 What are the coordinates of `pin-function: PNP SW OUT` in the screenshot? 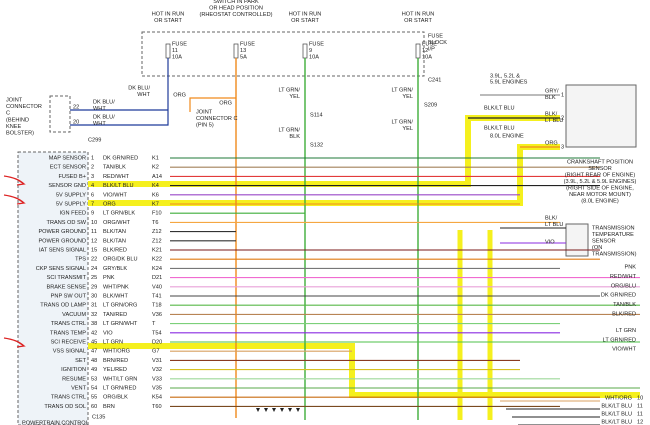 It's located at (69, 296).